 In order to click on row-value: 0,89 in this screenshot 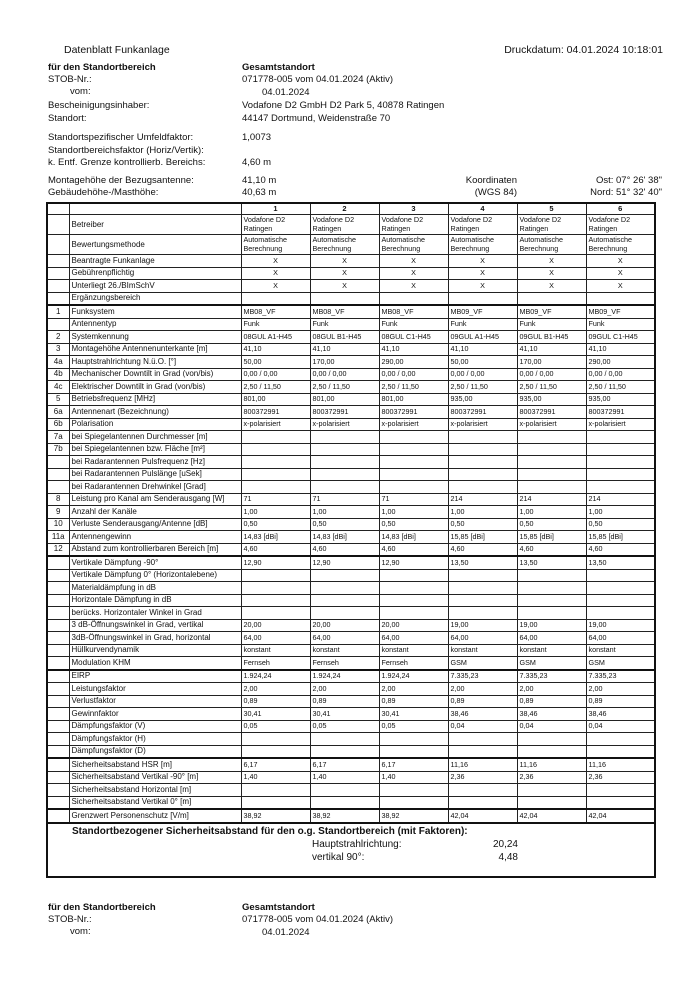, I will do `click(275, 701)`.